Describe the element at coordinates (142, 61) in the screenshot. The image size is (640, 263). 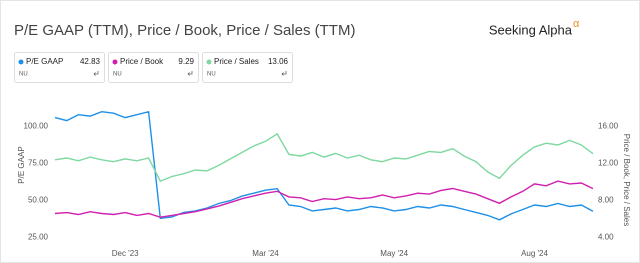
I see `legend-name: Price / Book` at that location.